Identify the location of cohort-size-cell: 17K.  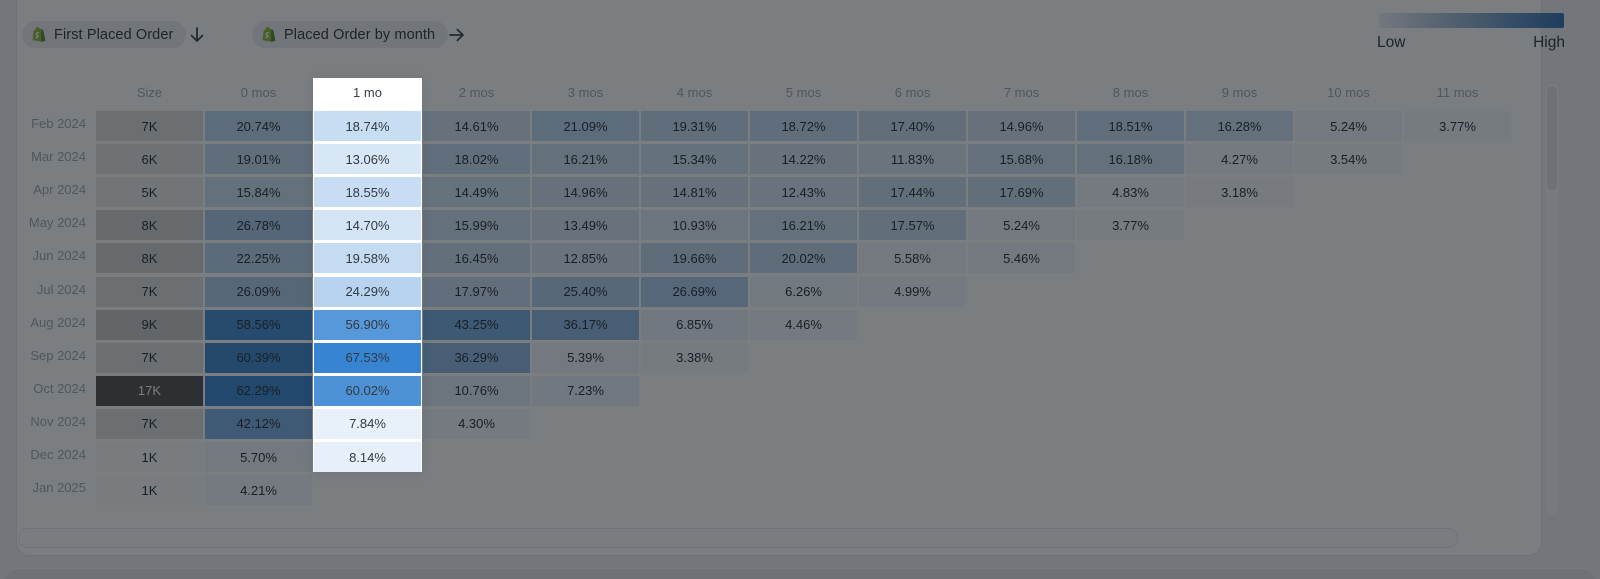
(149, 390).